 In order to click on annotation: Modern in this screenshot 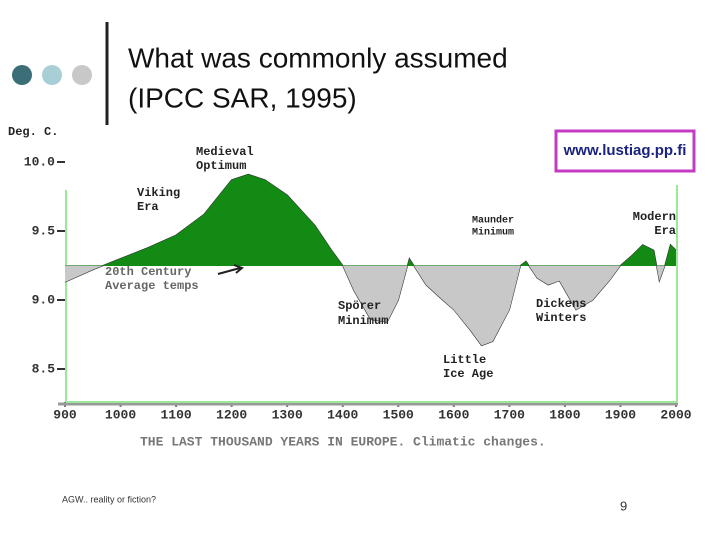, I will do `click(654, 217)`.